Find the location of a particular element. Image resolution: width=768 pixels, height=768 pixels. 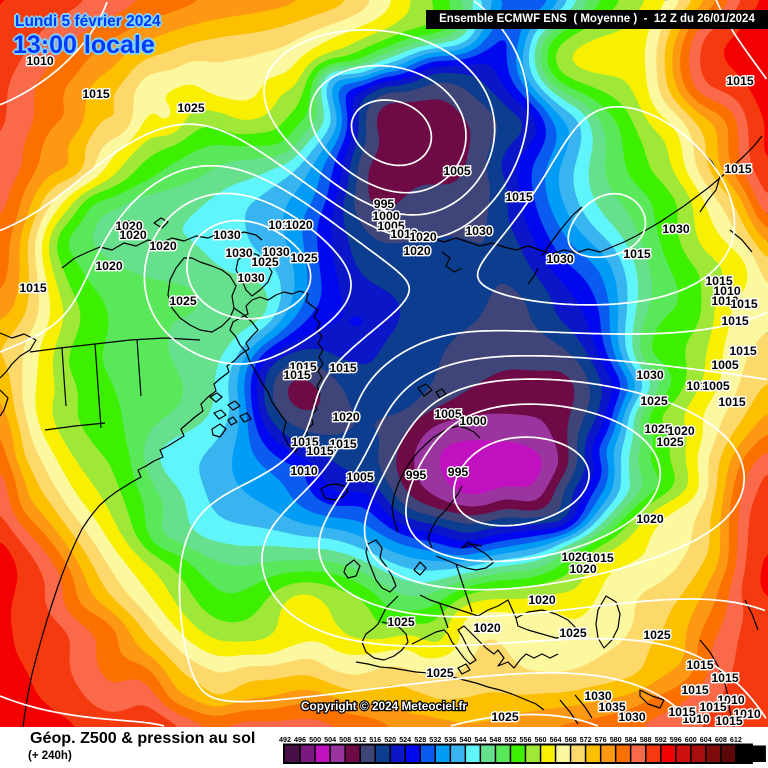

svg-text: 528 is located at coordinates (420, 739).